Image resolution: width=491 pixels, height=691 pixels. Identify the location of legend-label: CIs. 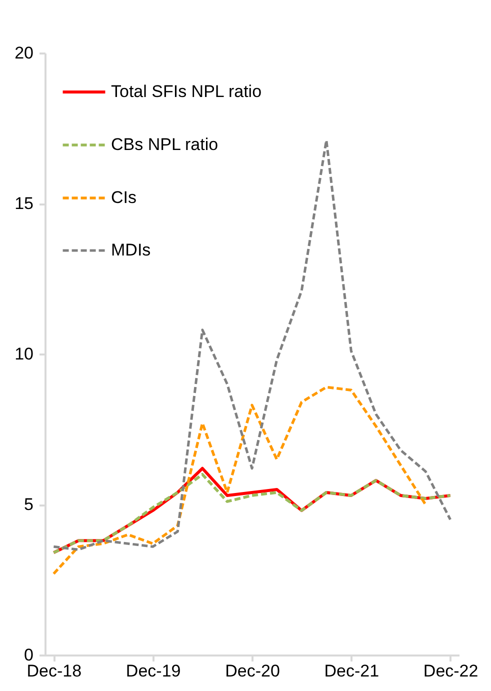
(123, 197).